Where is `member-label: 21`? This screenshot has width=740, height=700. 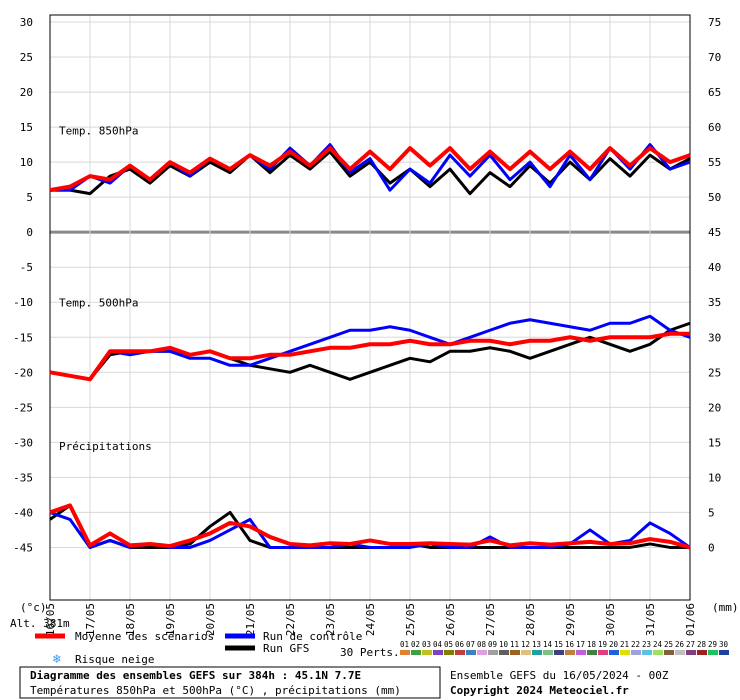
member-label: 21 is located at coordinates (624, 644).